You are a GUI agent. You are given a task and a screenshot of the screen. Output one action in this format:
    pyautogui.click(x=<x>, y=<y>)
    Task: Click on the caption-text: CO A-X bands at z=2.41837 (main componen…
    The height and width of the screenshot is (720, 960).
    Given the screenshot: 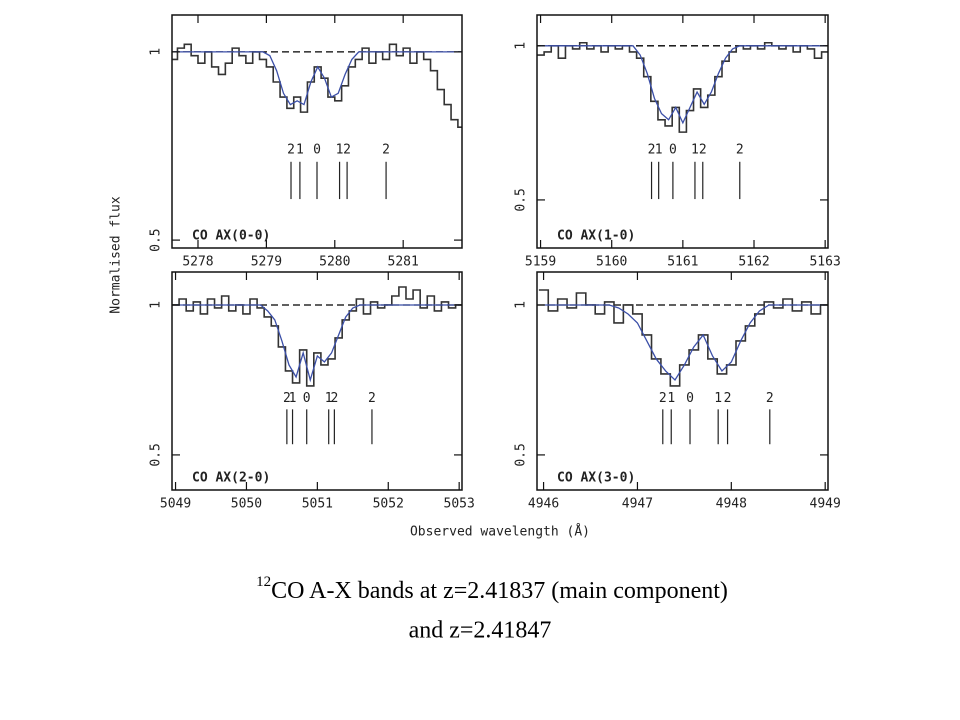 What is the action you would take?
    pyautogui.click(x=499, y=591)
    